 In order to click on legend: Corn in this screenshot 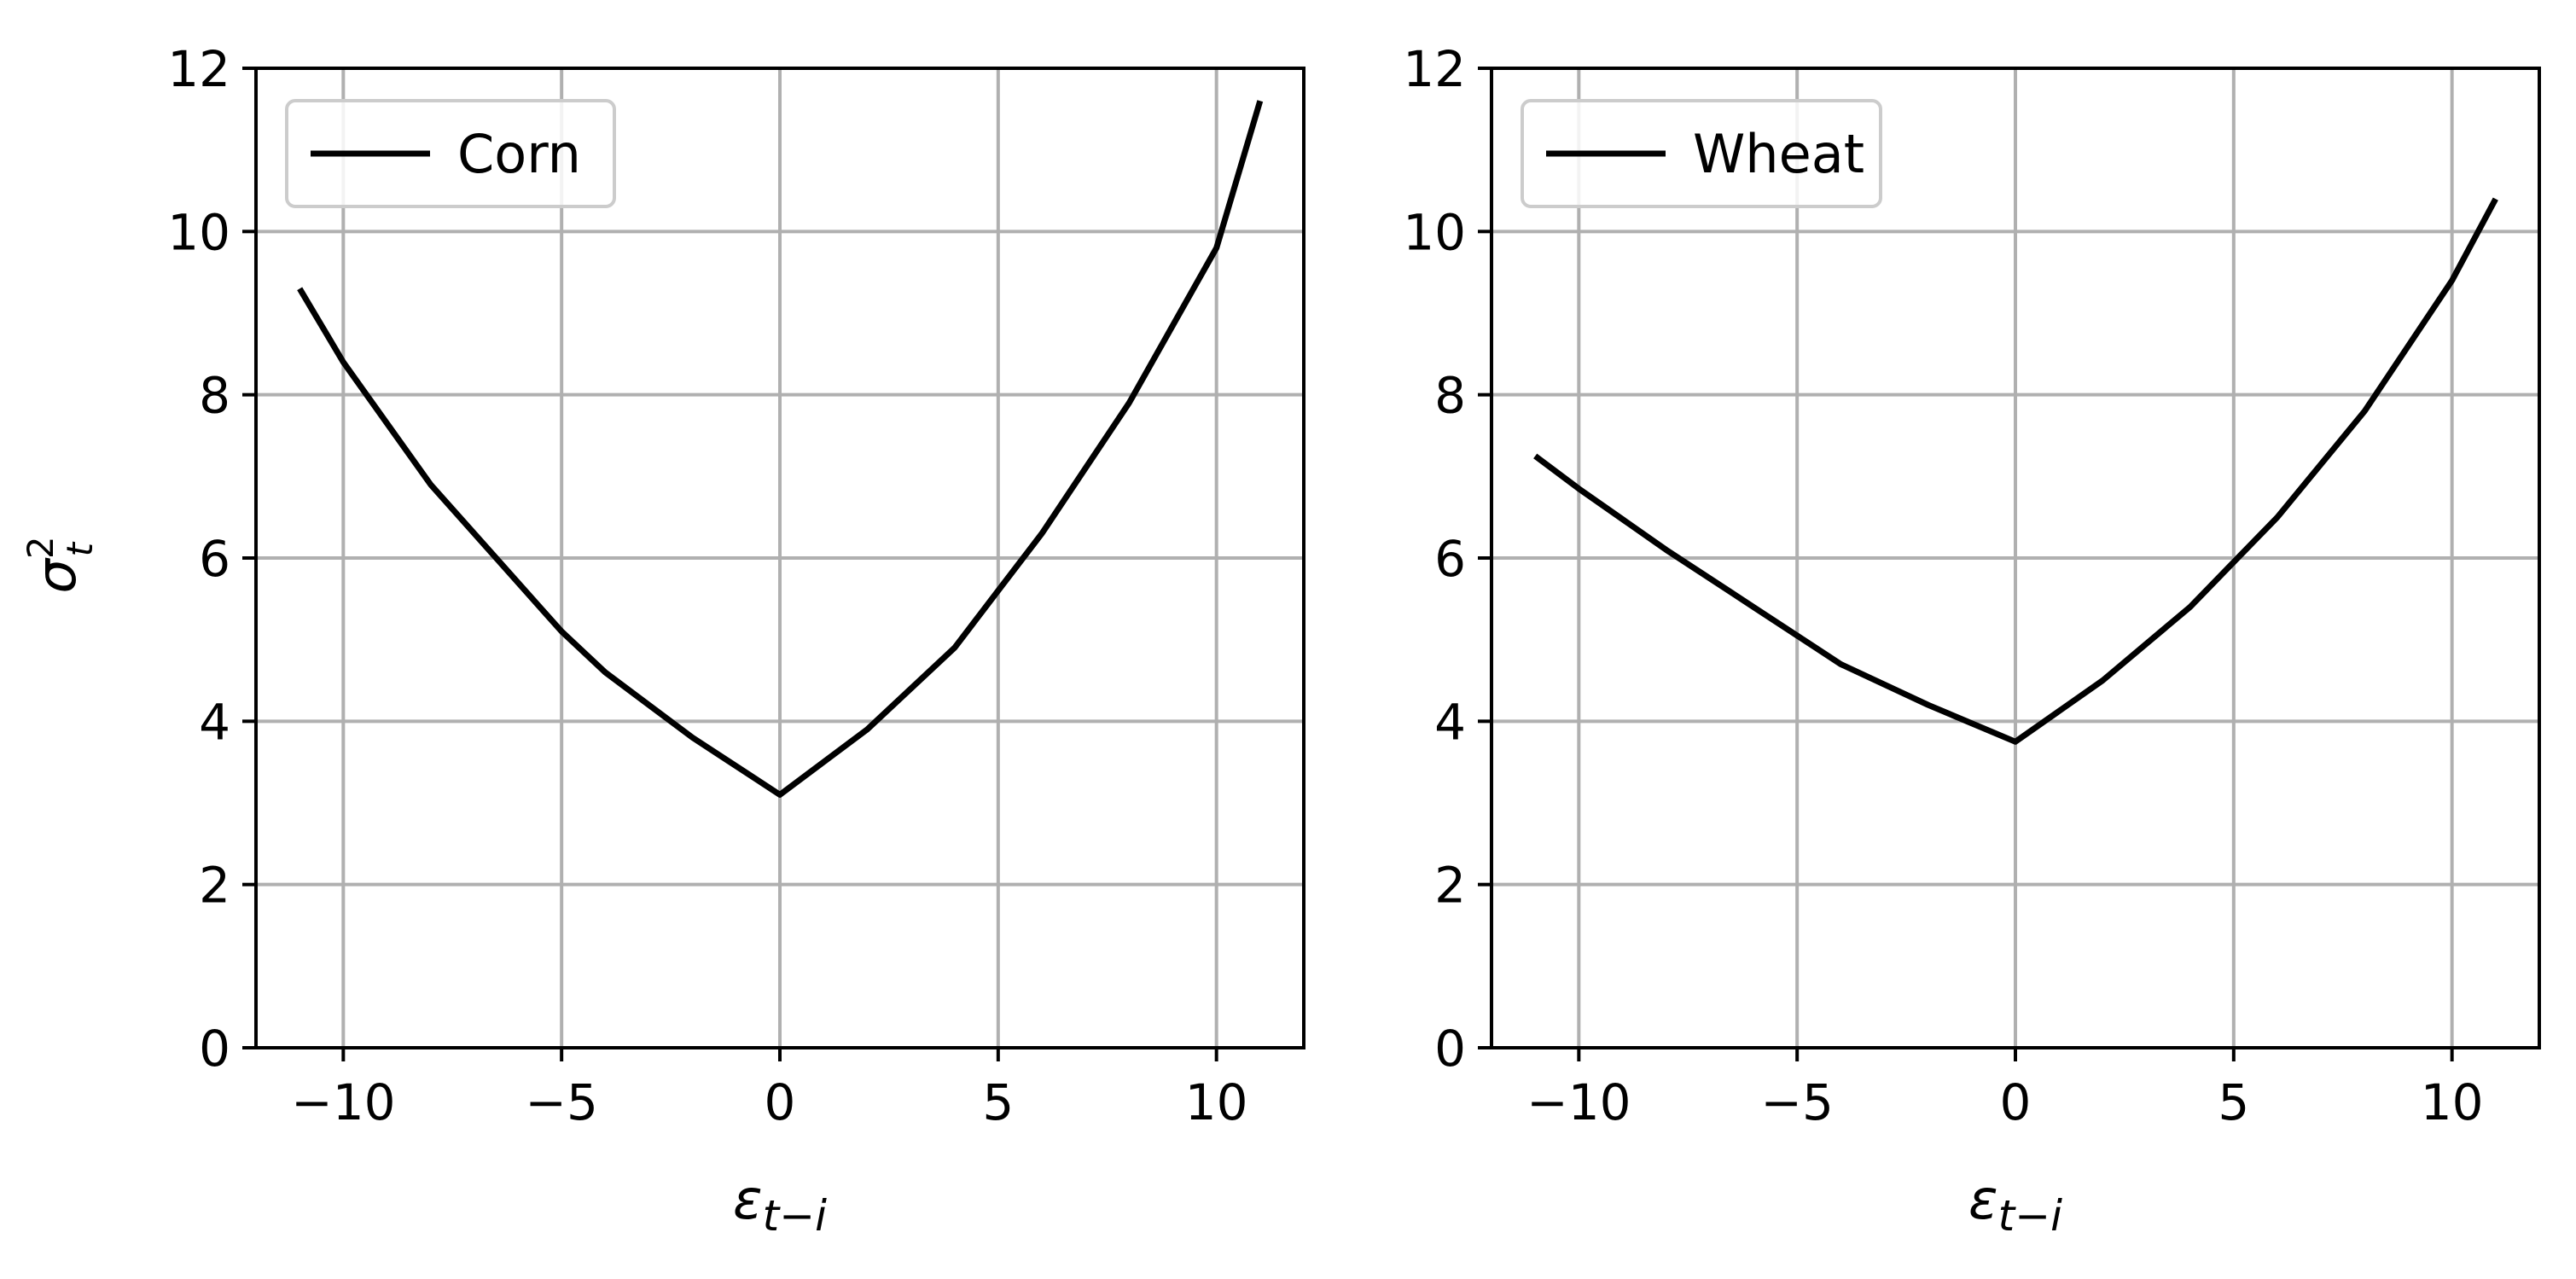, I will do `click(450, 154)`.